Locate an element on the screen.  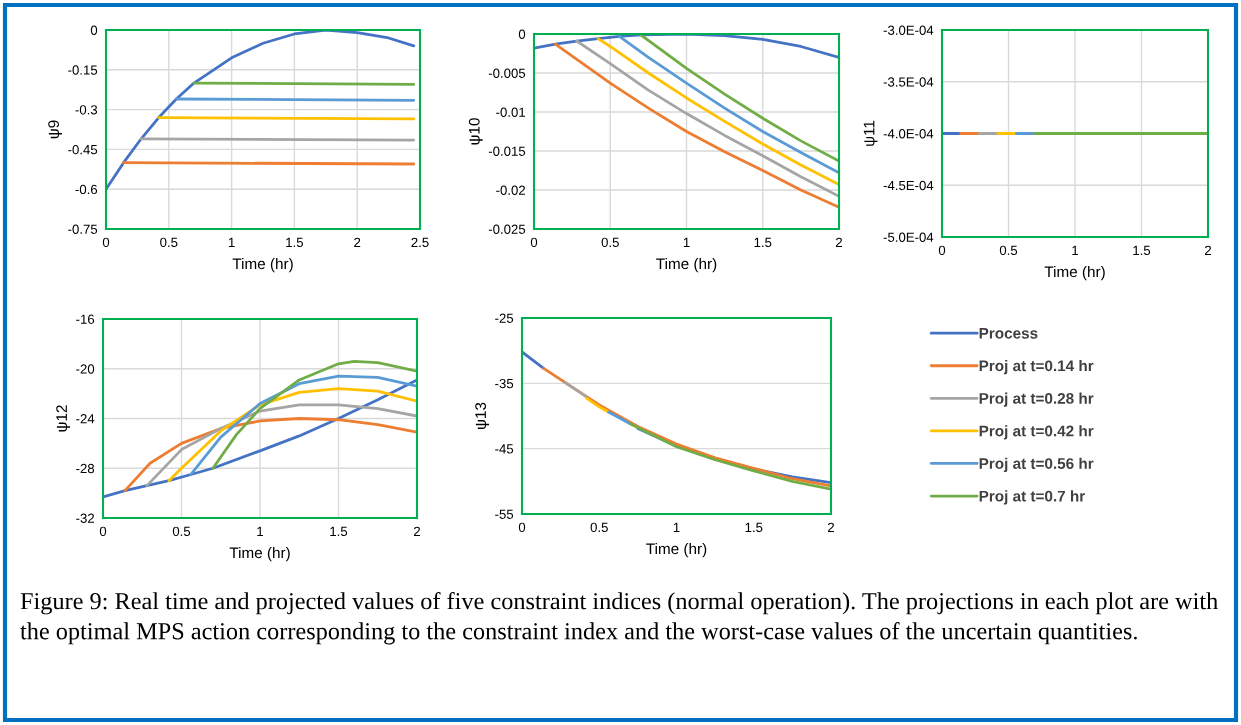
x-tick-label: 2.5 is located at coordinates (420, 242).